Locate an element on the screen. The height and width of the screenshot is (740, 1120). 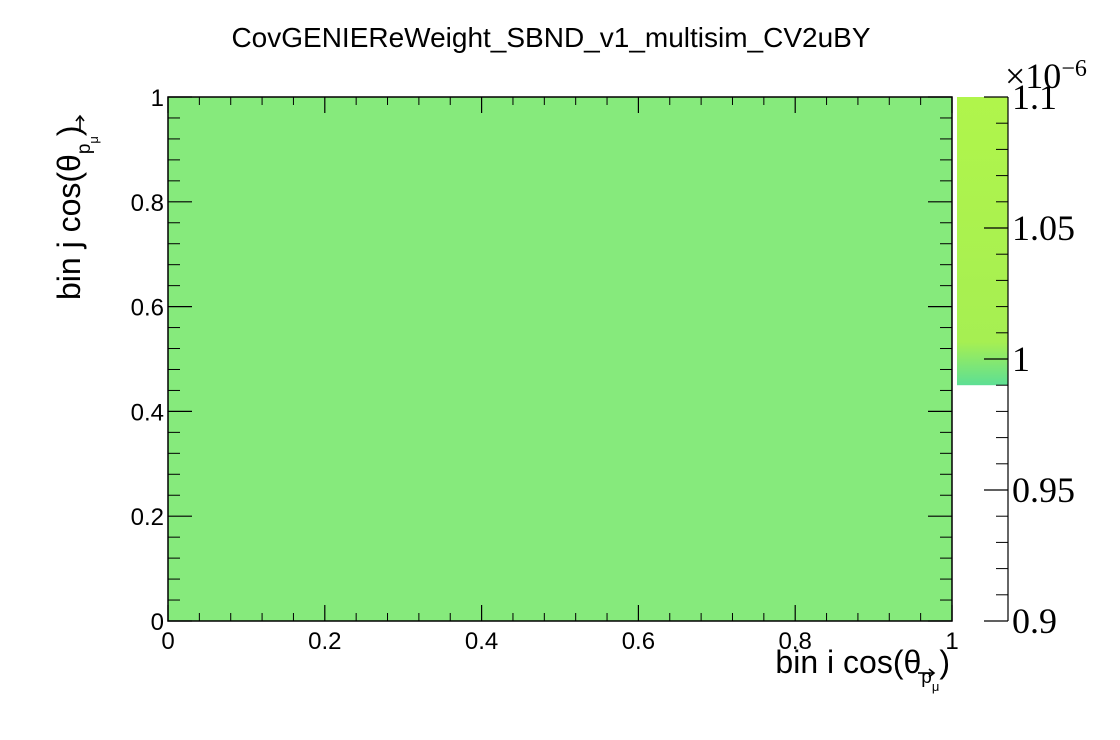
x-tick-label: 0.2 is located at coordinates (324, 641).